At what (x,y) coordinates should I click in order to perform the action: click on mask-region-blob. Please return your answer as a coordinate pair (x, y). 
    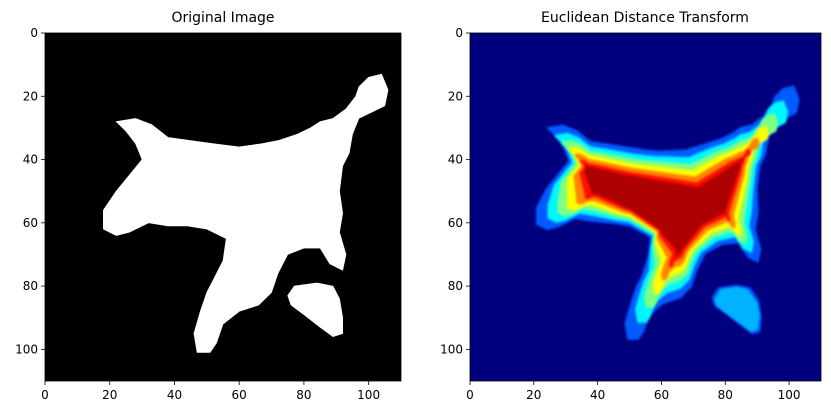
    Looking at the image, I should click on (315, 310).